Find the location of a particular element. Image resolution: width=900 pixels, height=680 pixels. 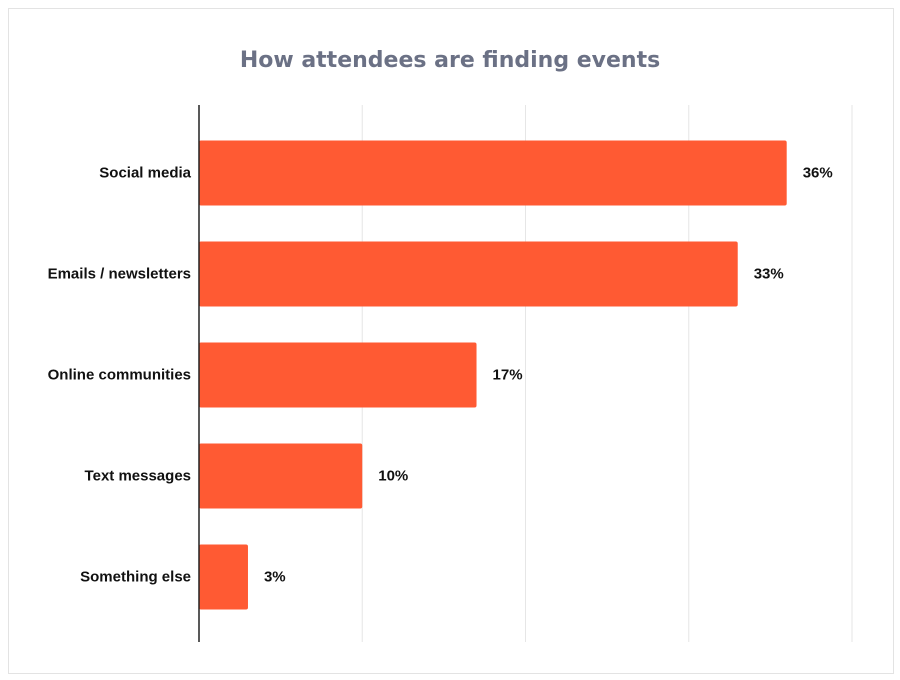

value-label: 10% is located at coordinates (393, 476).